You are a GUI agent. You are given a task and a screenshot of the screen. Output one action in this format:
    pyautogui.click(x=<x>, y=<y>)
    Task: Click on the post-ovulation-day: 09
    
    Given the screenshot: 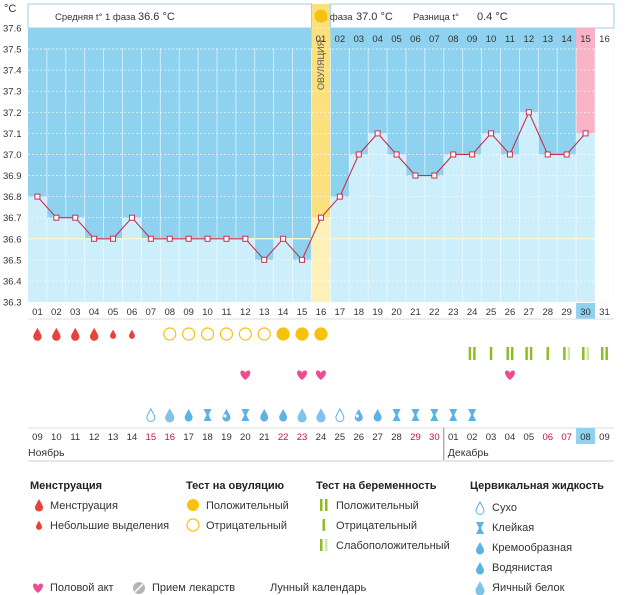 What is the action you would take?
    pyautogui.click(x=472, y=39)
    